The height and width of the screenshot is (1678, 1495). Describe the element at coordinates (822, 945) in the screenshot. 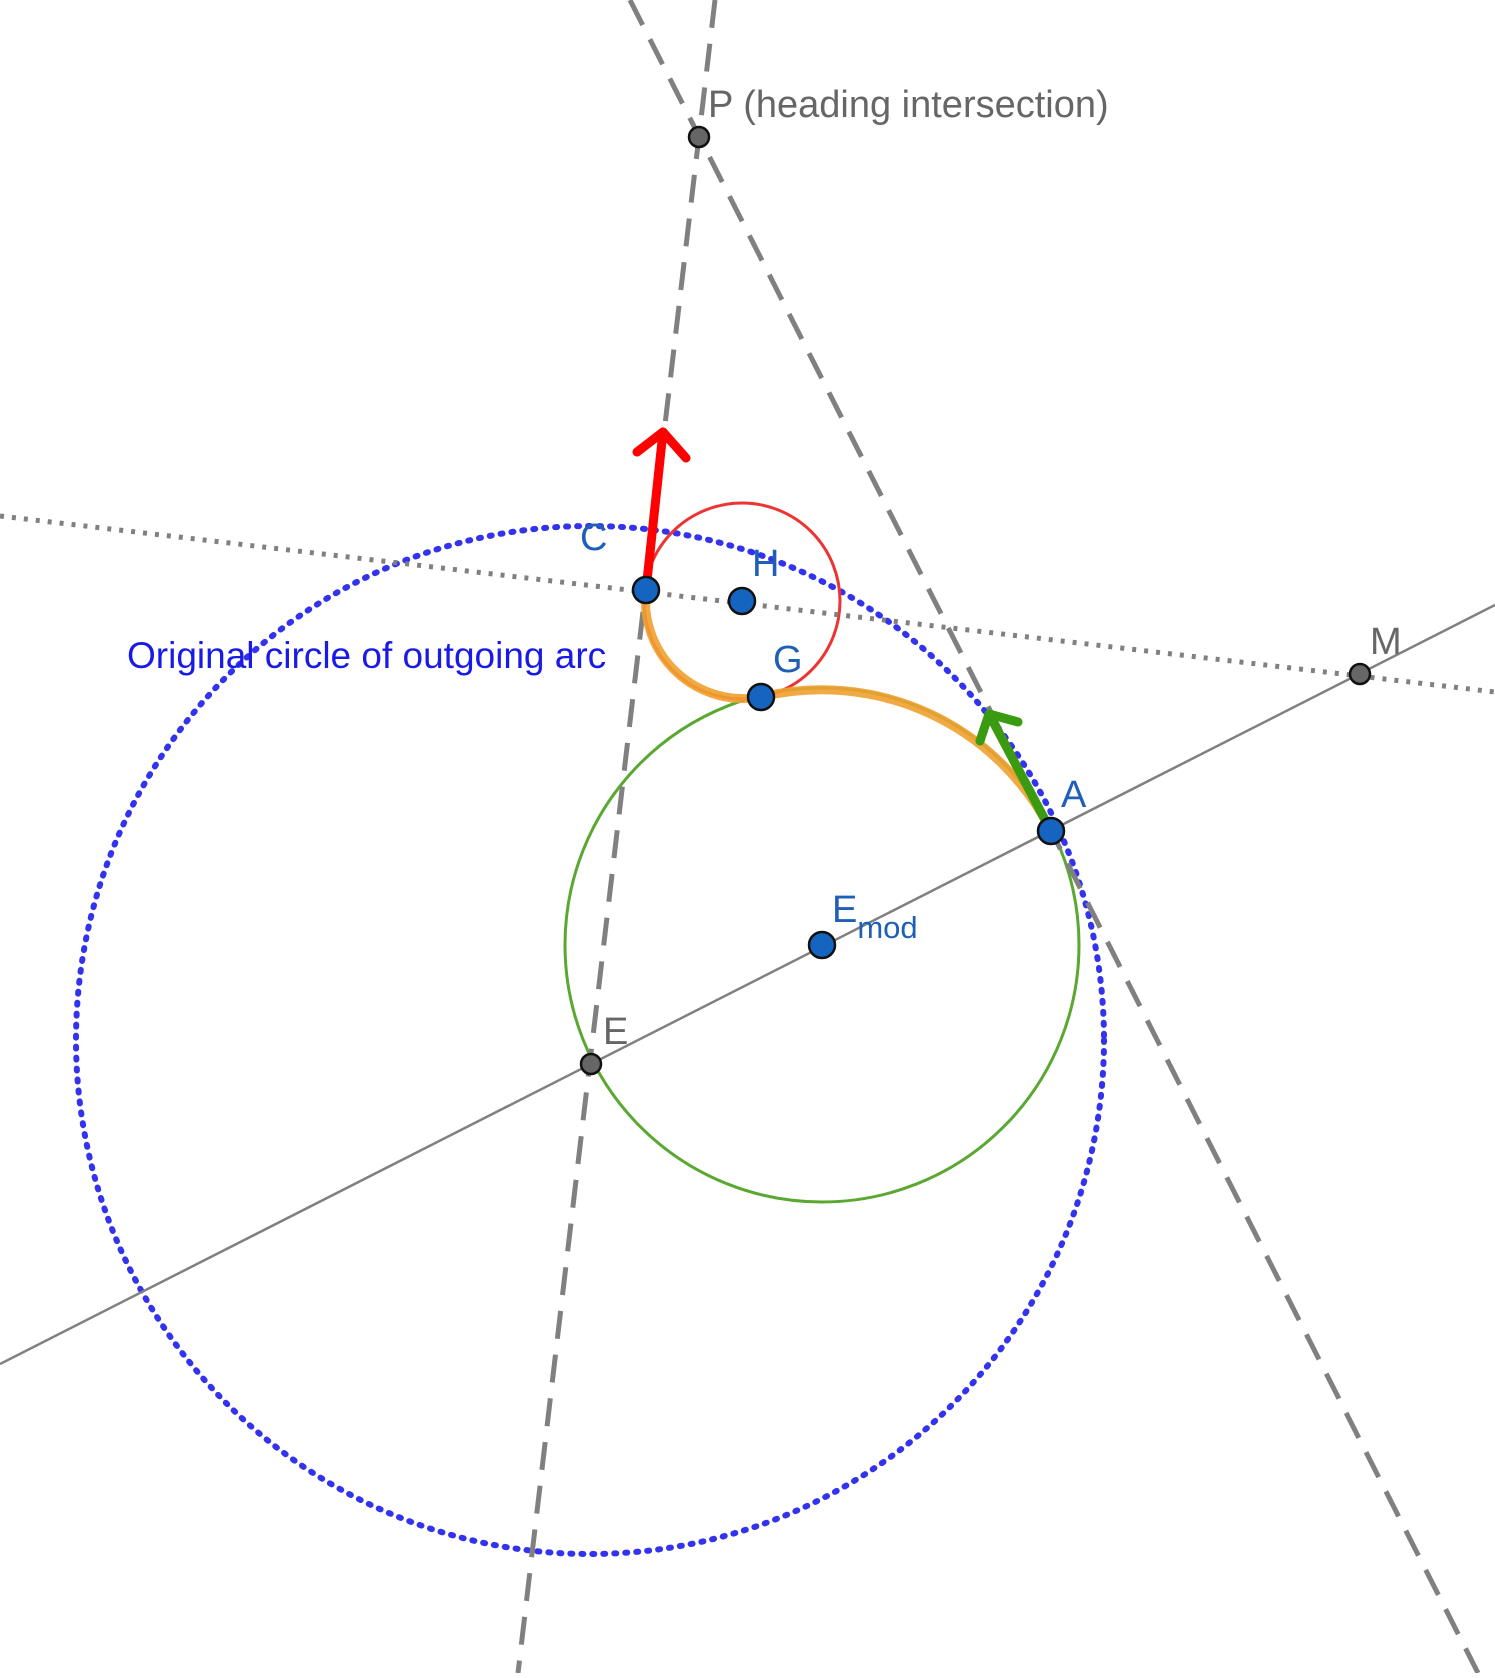

I see `point-e-mod` at that location.